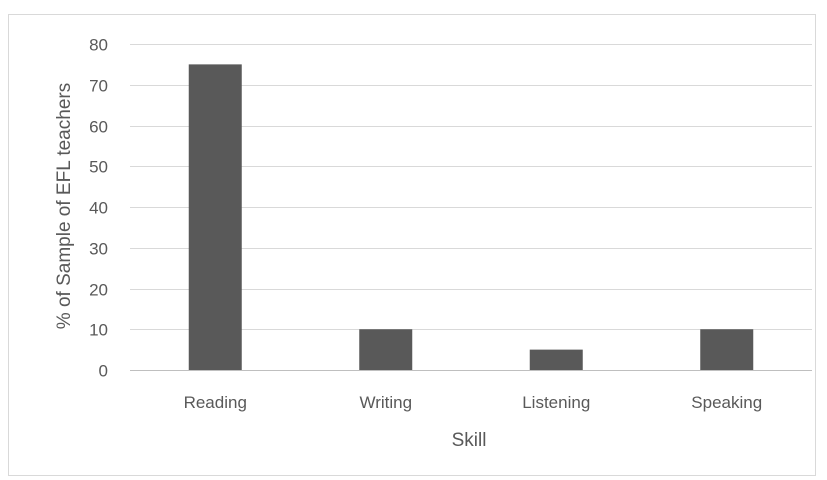 This screenshot has width=827, height=480. Describe the element at coordinates (726, 402) in the screenshot. I see `x-tick-label: Speaking` at that location.